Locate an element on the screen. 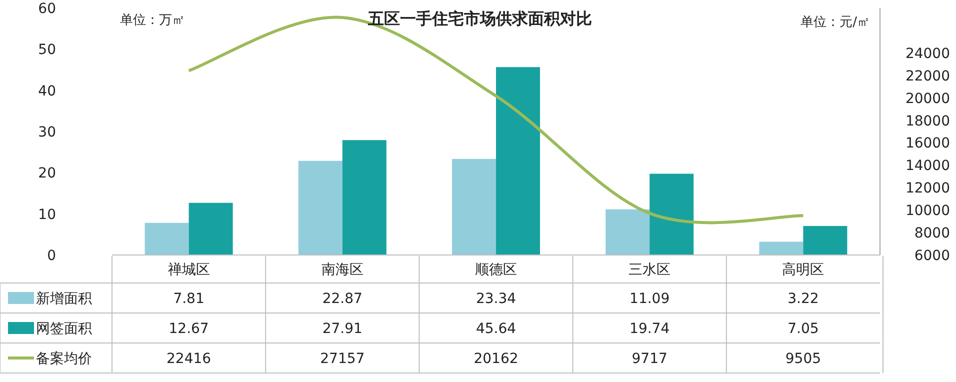  x-tick-label: 顺德区 is located at coordinates (496, 270).